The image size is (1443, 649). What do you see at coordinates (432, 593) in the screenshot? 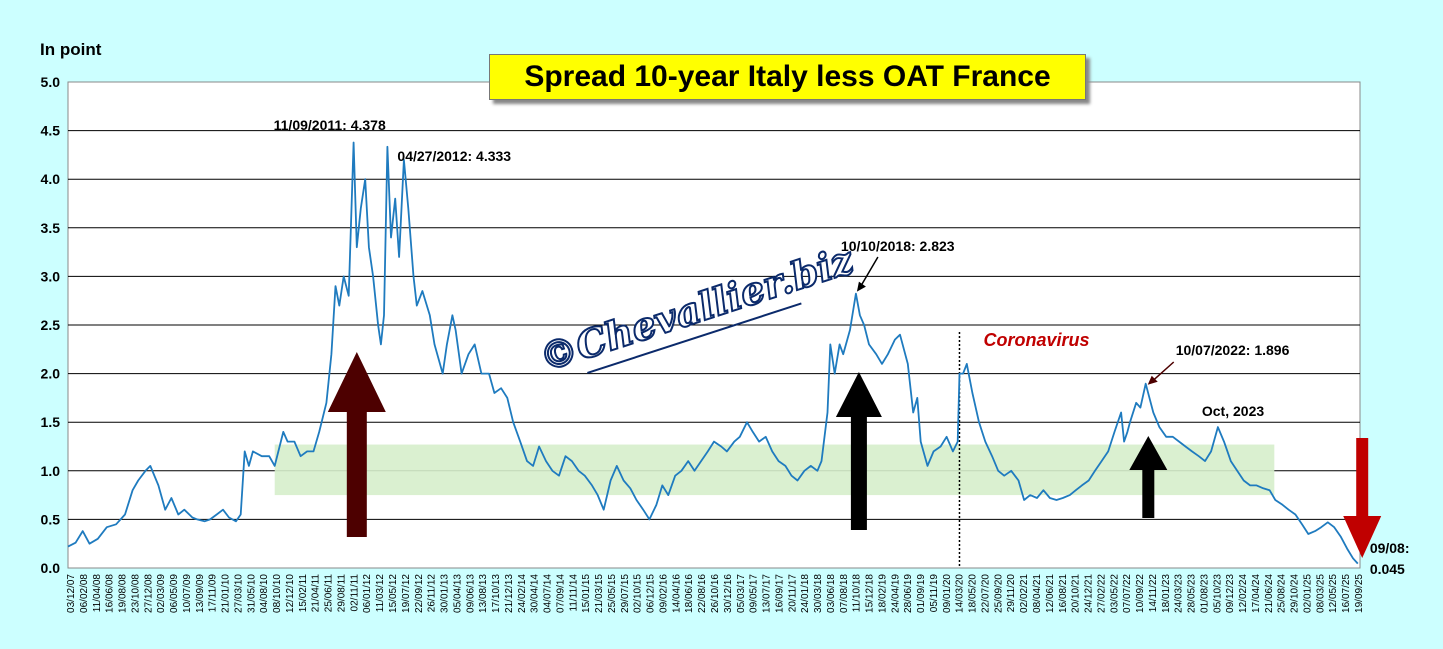
I see `x-tick-label: 26/11/12` at bounding box center [432, 593].